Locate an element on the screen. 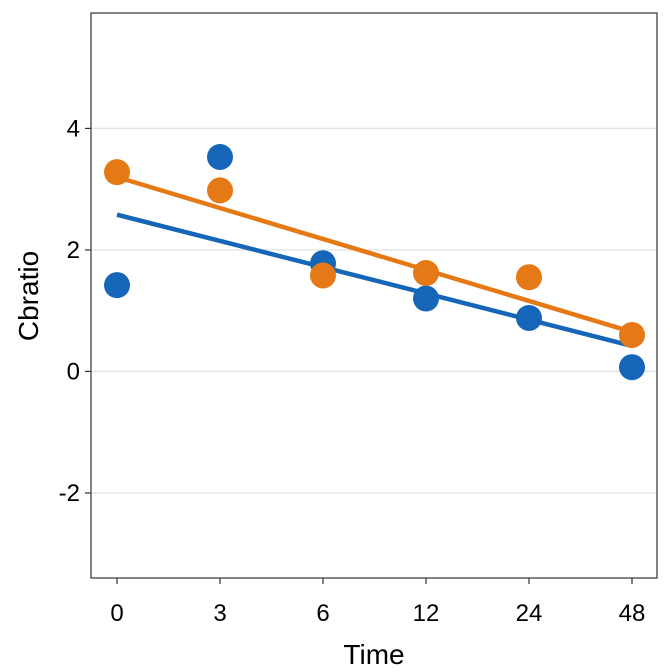 This screenshot has width=672, height=672. y-tick-label: 4 is located at coordinates (73, 128).